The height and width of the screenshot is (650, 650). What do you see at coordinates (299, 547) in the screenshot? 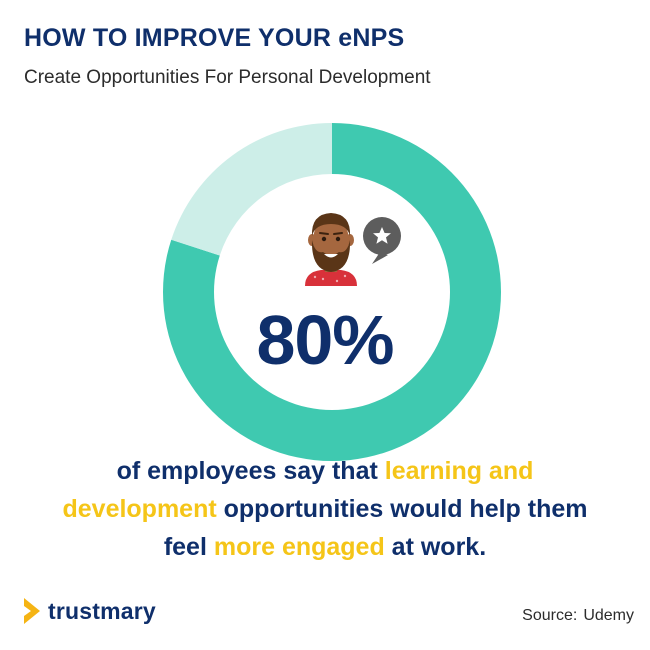
I see `caption-highlight-2: more engaged` at bounding box center [299, 547].